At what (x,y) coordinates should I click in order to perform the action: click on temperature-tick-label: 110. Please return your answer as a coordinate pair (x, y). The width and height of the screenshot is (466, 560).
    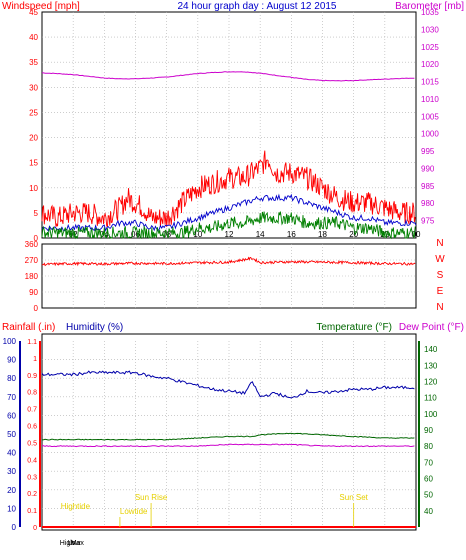
    Looking at the image, I should click on (430, 398).